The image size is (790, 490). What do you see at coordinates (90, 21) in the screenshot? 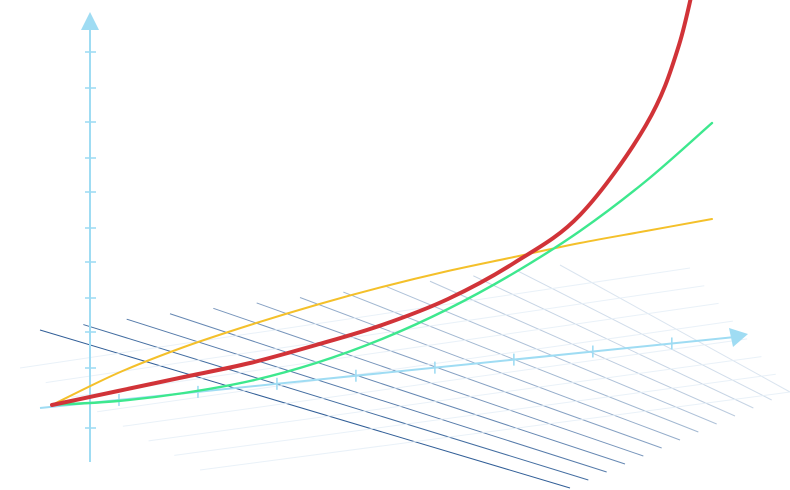
I see `y-axis-arrow` at bounding box center [90, 21].